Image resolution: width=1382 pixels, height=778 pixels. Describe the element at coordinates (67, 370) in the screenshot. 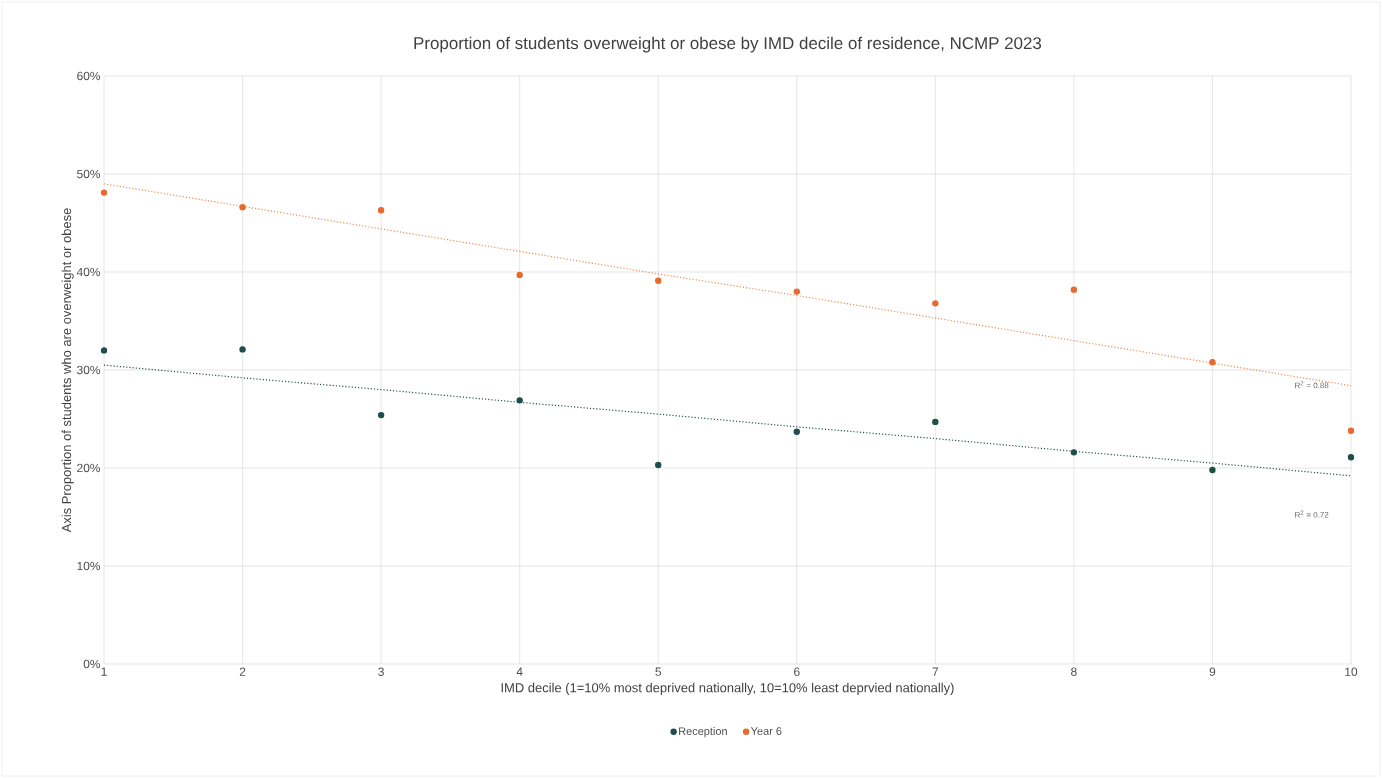

I see `y-axis-title: Axis Proportion of students who are overweight or obese` at that location.